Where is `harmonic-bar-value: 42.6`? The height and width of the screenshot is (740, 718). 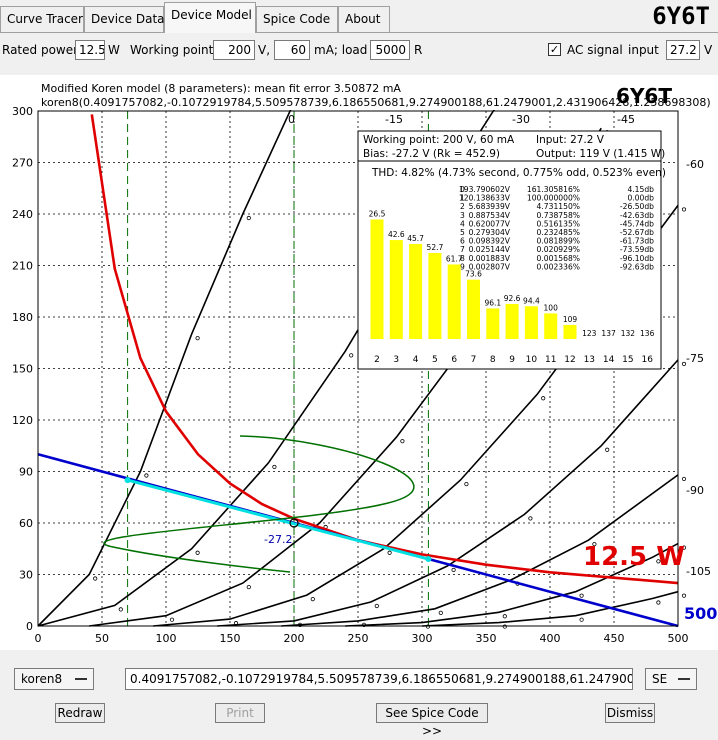
harmonic-bar-value: 42.6 is located at coordinates (396, 234).